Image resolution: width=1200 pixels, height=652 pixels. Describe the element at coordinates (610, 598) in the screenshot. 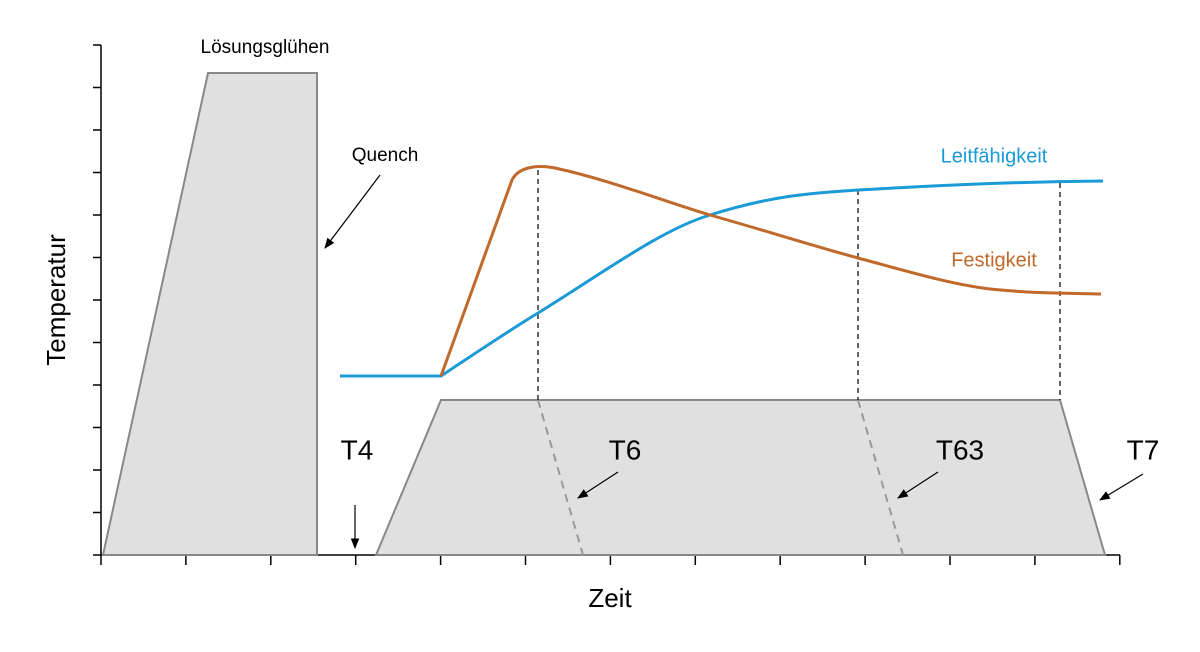

I see `x-axis-label: Zeit` at that location.